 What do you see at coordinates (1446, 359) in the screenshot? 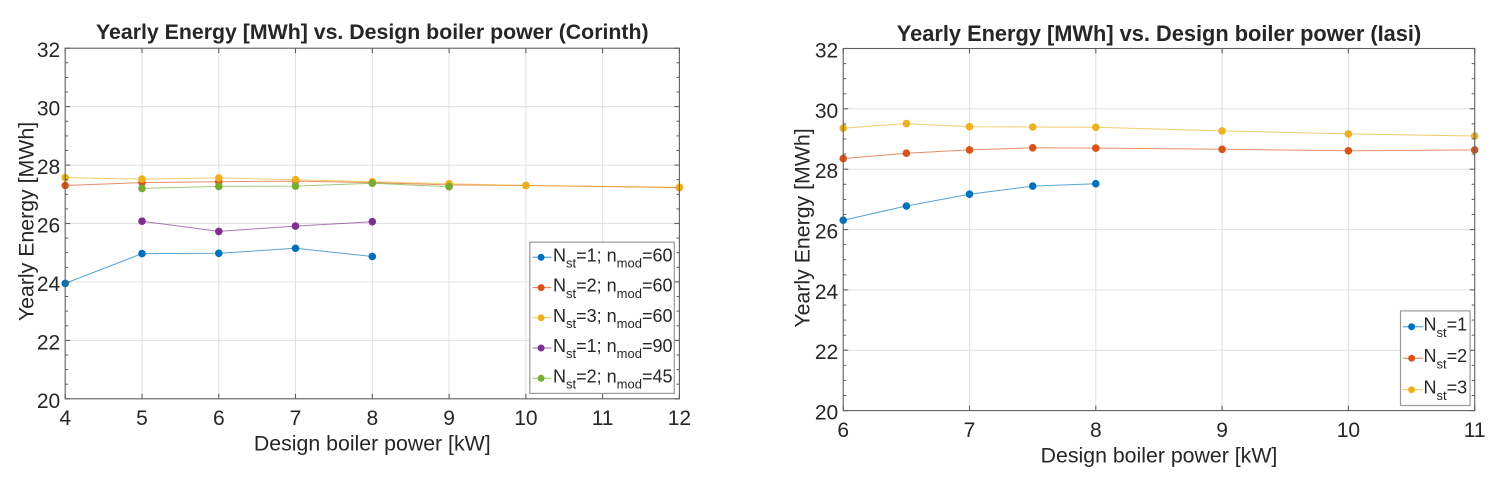
I see `svg-text: Nst=2` at bounding box center [1446, 359].